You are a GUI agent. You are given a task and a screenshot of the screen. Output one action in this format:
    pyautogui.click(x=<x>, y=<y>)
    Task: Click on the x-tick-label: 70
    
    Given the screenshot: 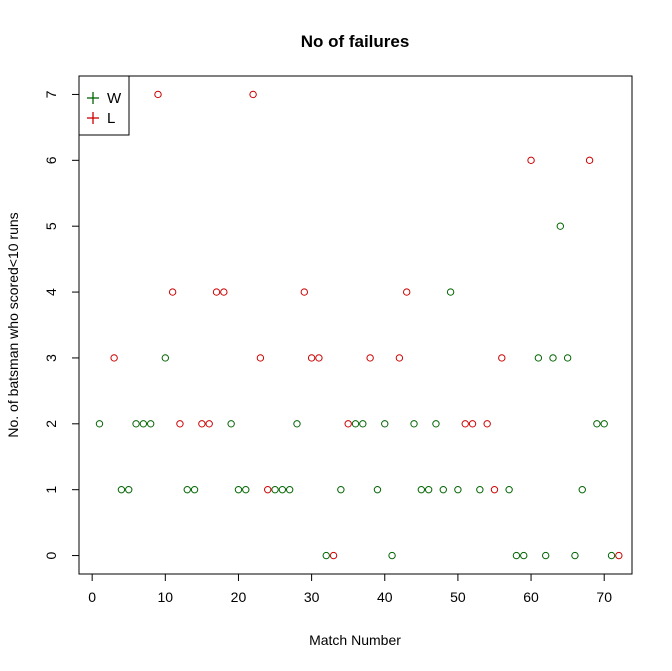 What is the action you would take?
    pyautogui.click(x=604, y=597)
    